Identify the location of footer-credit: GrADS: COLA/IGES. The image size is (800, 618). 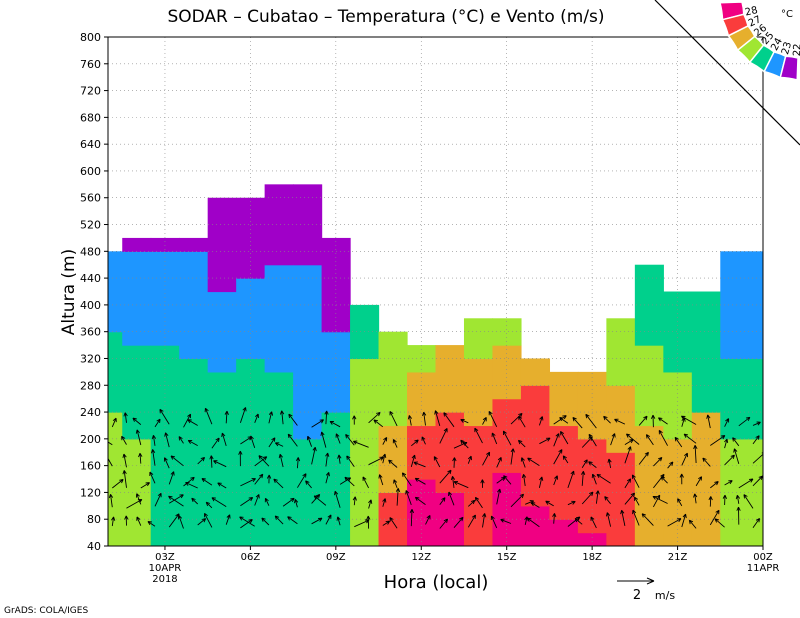
(46, 611).